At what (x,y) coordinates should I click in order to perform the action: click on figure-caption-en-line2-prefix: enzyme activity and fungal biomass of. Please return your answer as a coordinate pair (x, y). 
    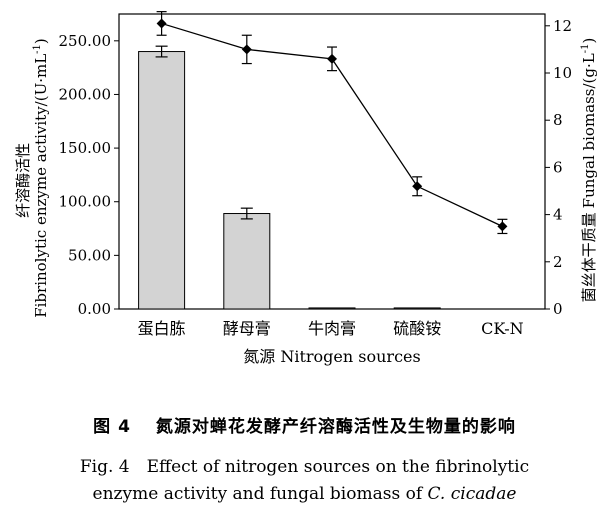
    Looking at the image, I should click on (260, 494).